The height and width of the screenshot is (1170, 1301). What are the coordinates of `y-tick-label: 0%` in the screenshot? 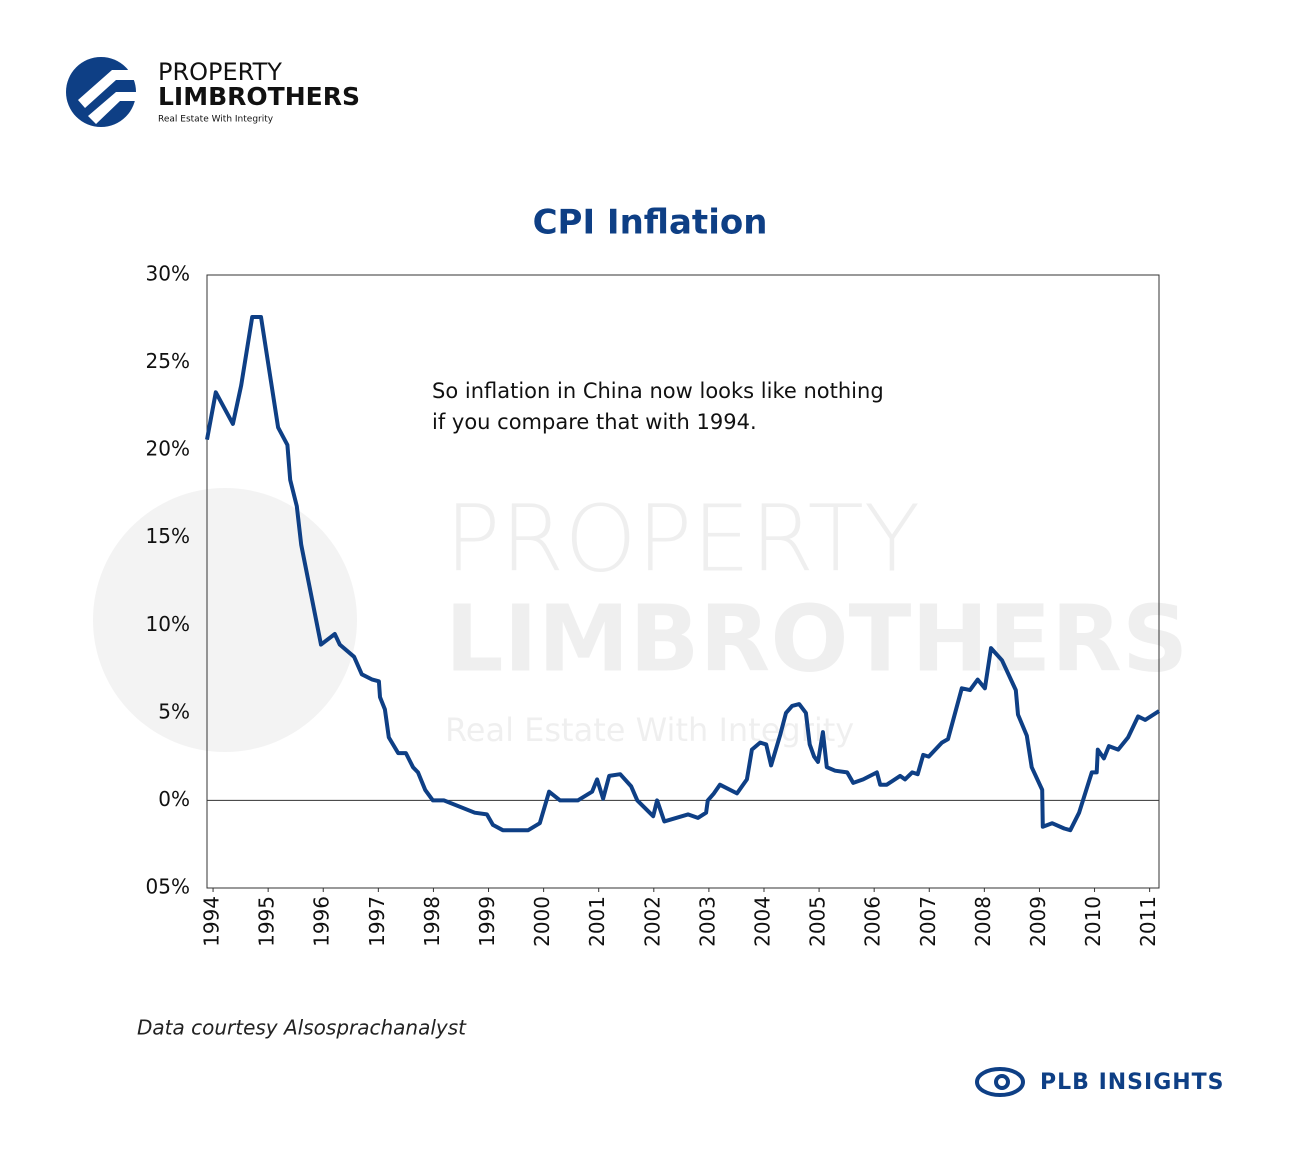 It's located at (174, 799).